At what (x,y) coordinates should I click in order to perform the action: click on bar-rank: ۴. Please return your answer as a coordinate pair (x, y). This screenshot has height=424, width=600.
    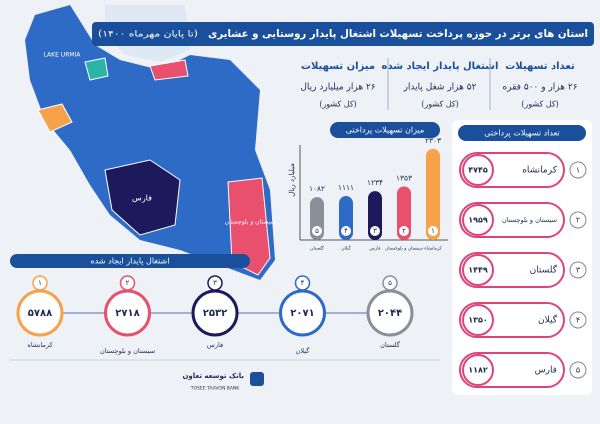
    Looking at the image, I should click on (346, 231).